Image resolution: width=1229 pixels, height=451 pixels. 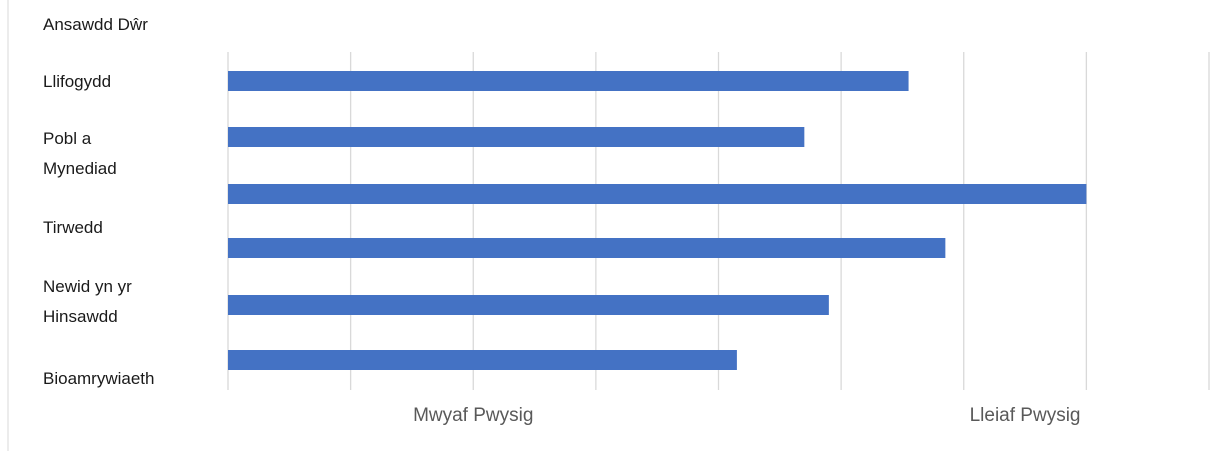 What do you see at coordinates (67, 138) in the screenshot?
I see `category-label: Pobl a` at bounding box center [67, 138].